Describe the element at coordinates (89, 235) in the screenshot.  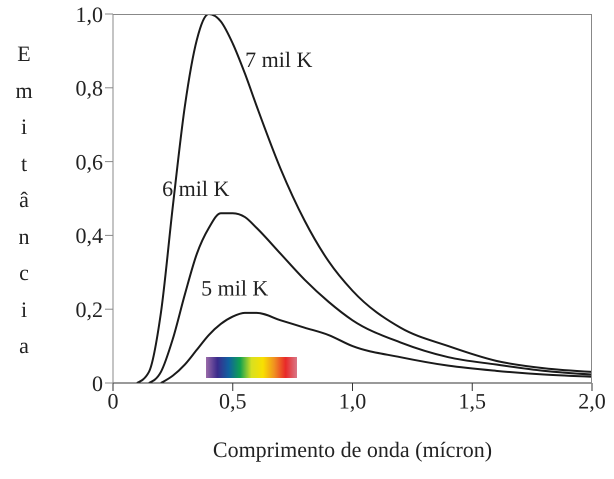
I see `y-tick-label: 0,4` at that location.